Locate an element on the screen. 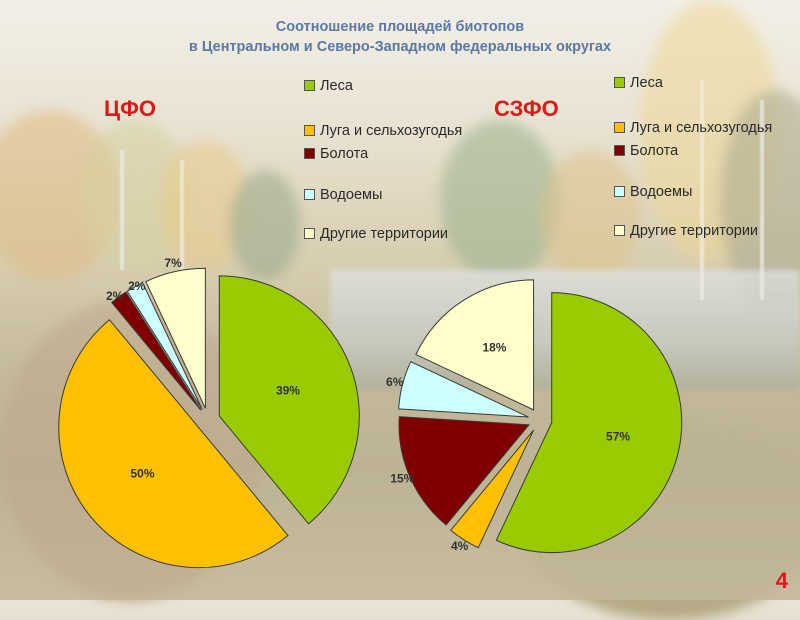  pie-data-label: 50% is located at coordinates (142, 473).